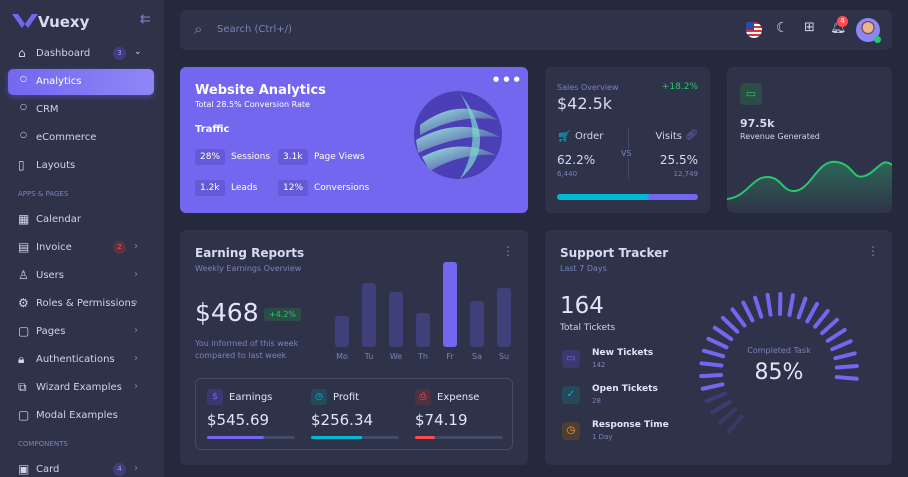 The width and height of the screenshot is (908, 477). I want to click on nav-item: Card, so click(48, 469).